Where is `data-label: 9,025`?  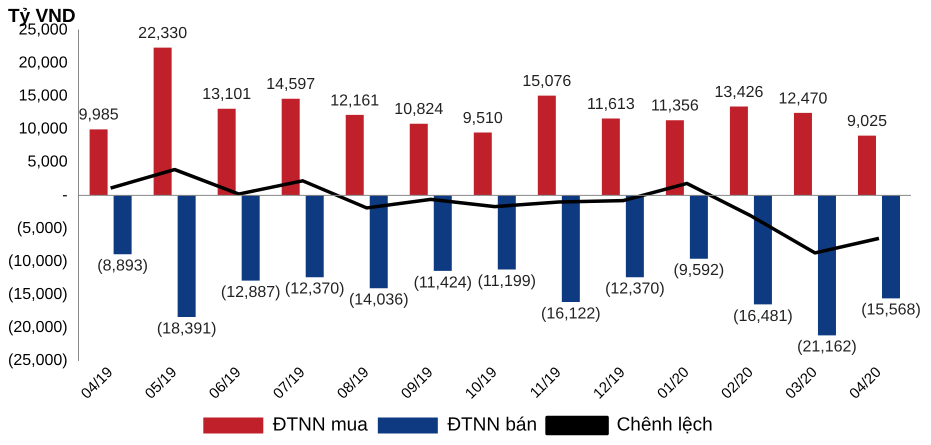
data-label: 9,025 is located at coordinates (867, 121).